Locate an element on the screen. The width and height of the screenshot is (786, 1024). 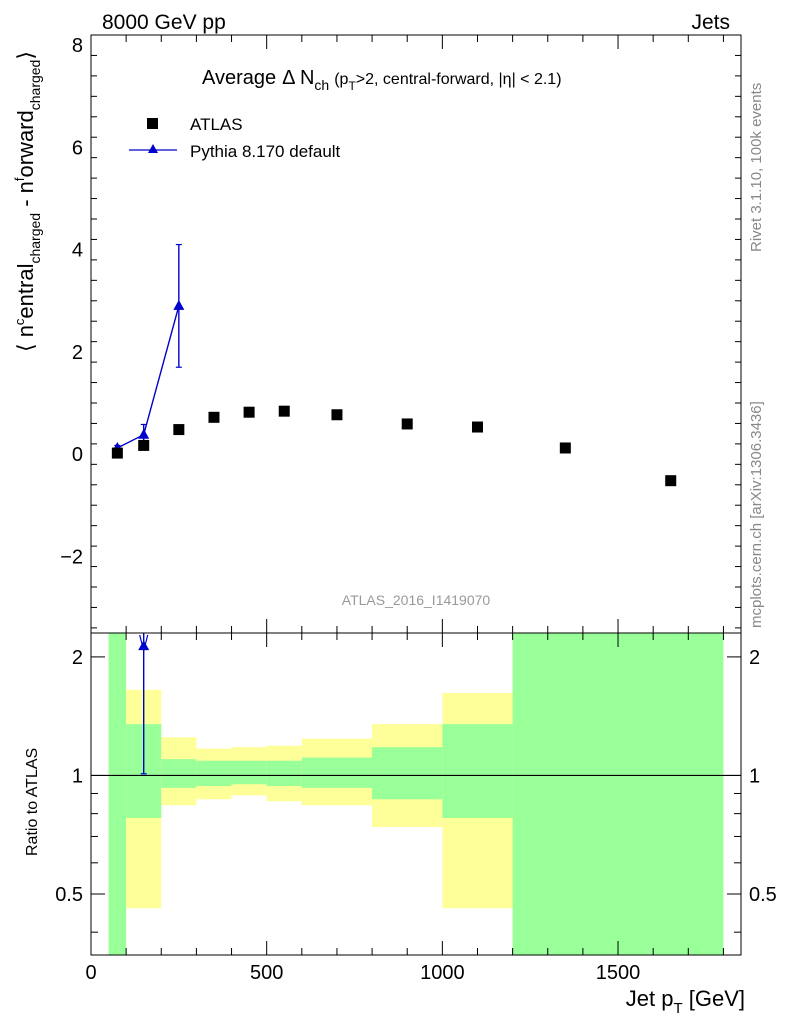
x-axis-label: Jet pT [GeV] is located at coordinates (685, 1001).